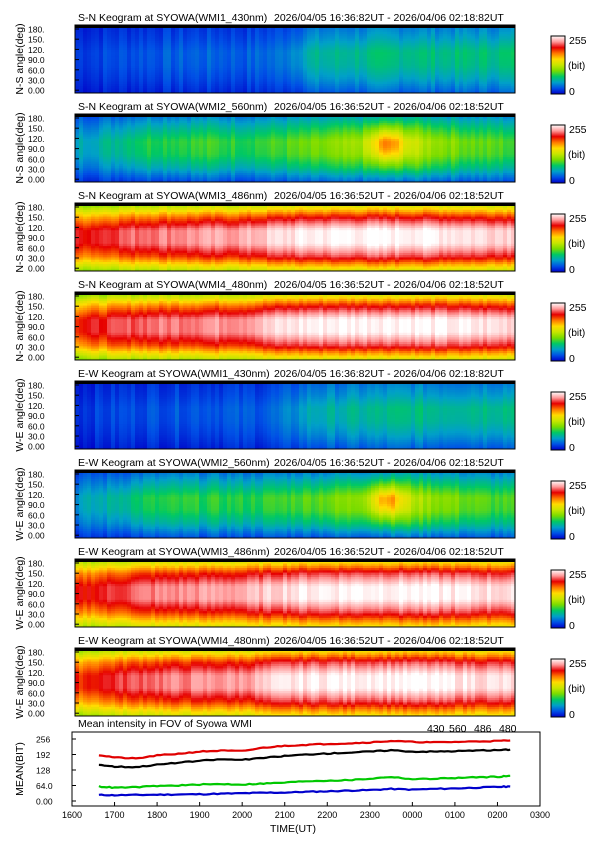 The width and height of the screenshot is (595, 842). Describe the element at coordinates (174, 374) in the screenshot. I see `keogram-title: E-W Keogram at SYOWA(WMI1_430nm)` at that location.